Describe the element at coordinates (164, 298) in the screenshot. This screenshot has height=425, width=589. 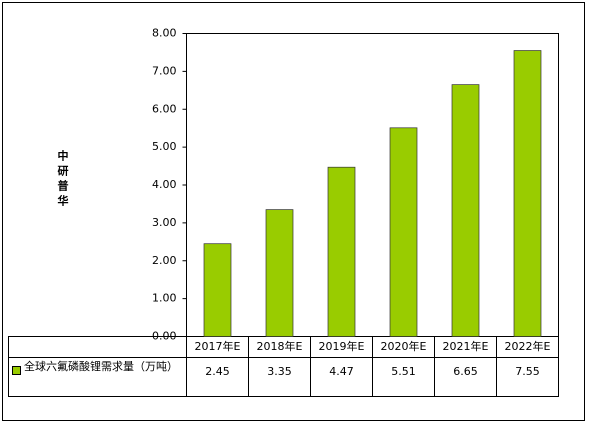
I see `y-tick-label: 1.00` at that location.